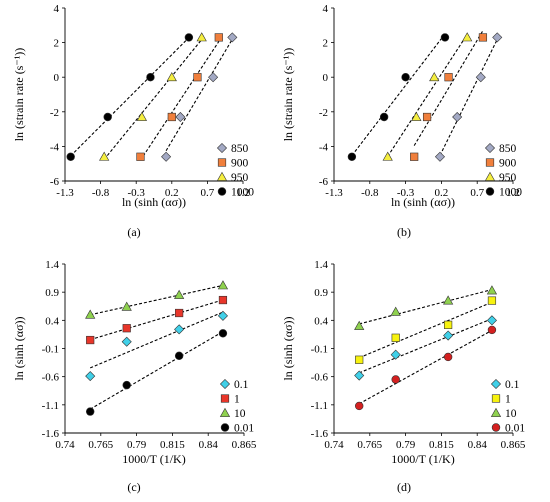 The width and height of the screenshot is (550, 502). I want to click on y-tick-label: 2, so click(326, 44).